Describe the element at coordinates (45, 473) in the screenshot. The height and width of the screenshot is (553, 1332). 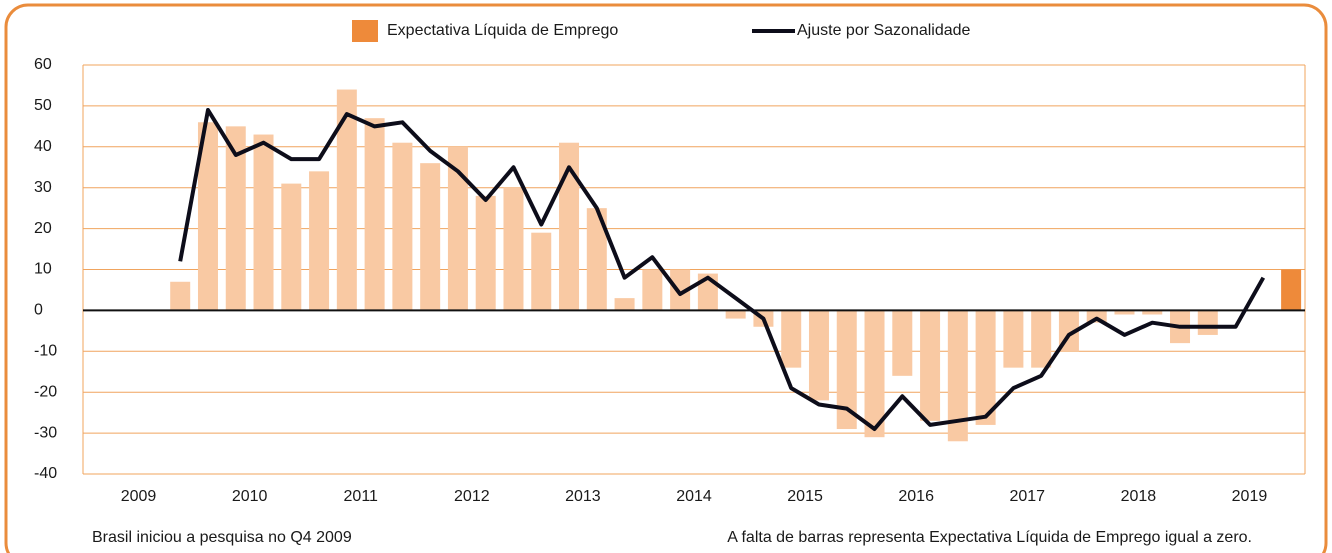
I see `y-tick-label: -40` at that location.